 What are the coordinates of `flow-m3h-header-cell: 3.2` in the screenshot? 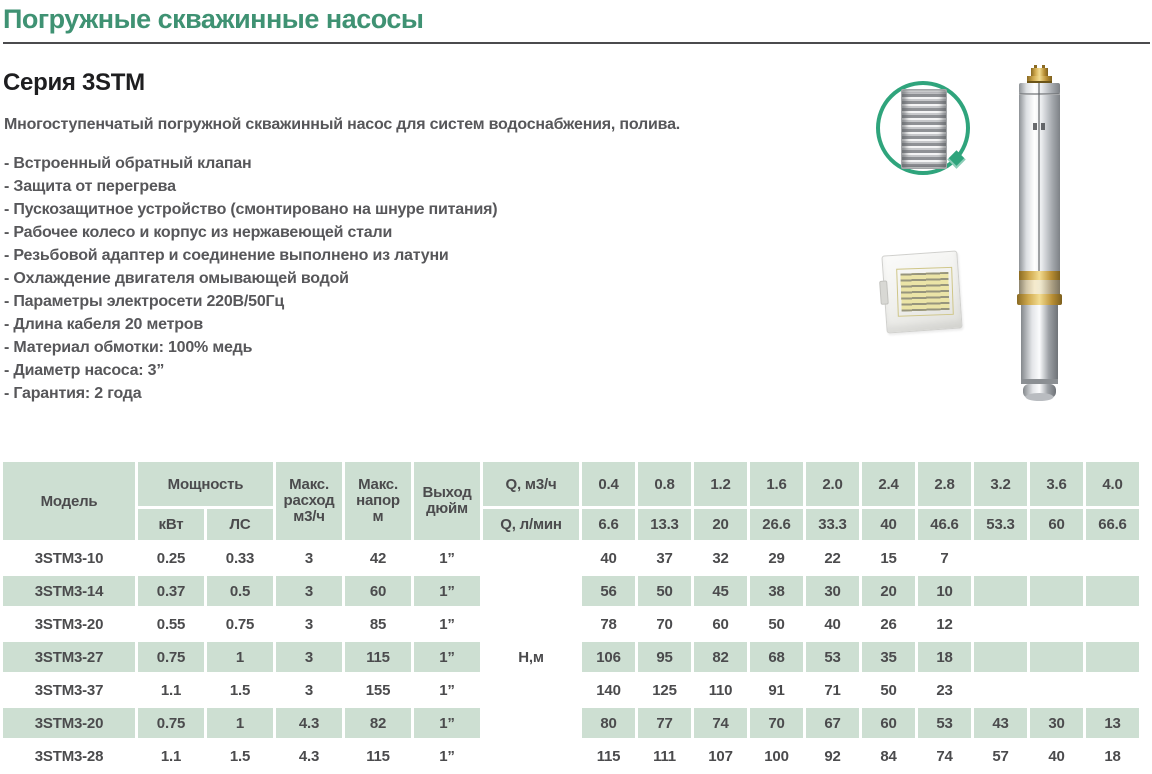 It's located at (1000, 484).